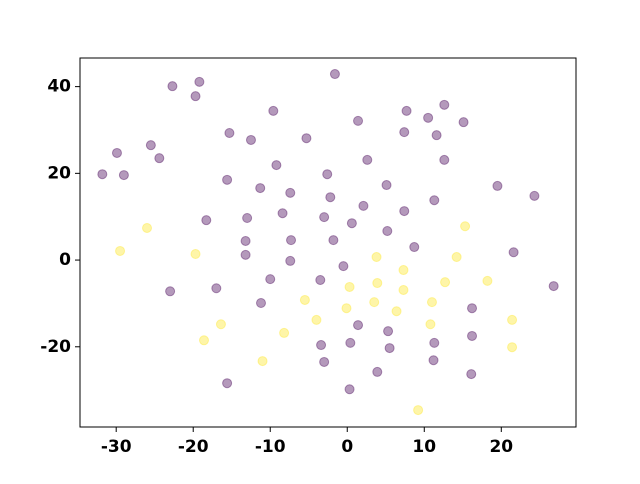 This screenshot has width=640, height=484. What do you see at coordinates (59, 87) in the screenshot?
I see `y-tick-label: 40` at bounding box center [59, 87].